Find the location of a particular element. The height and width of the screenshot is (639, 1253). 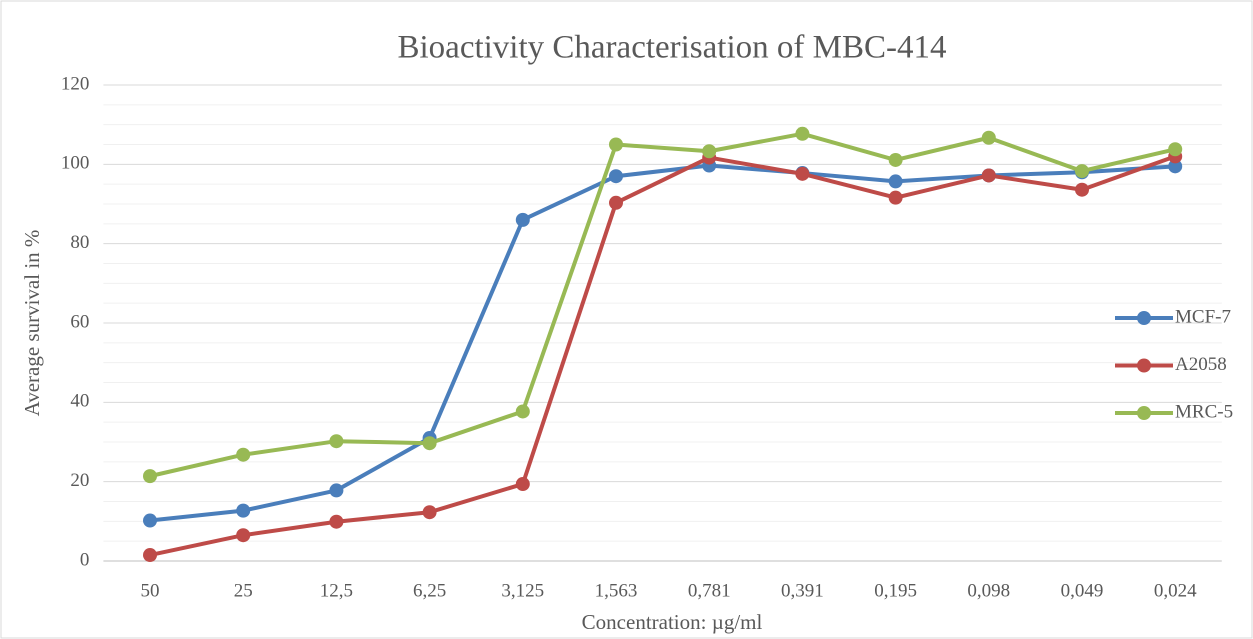

y-axis-title: Average survival in % is located at coordinates (32, 323).